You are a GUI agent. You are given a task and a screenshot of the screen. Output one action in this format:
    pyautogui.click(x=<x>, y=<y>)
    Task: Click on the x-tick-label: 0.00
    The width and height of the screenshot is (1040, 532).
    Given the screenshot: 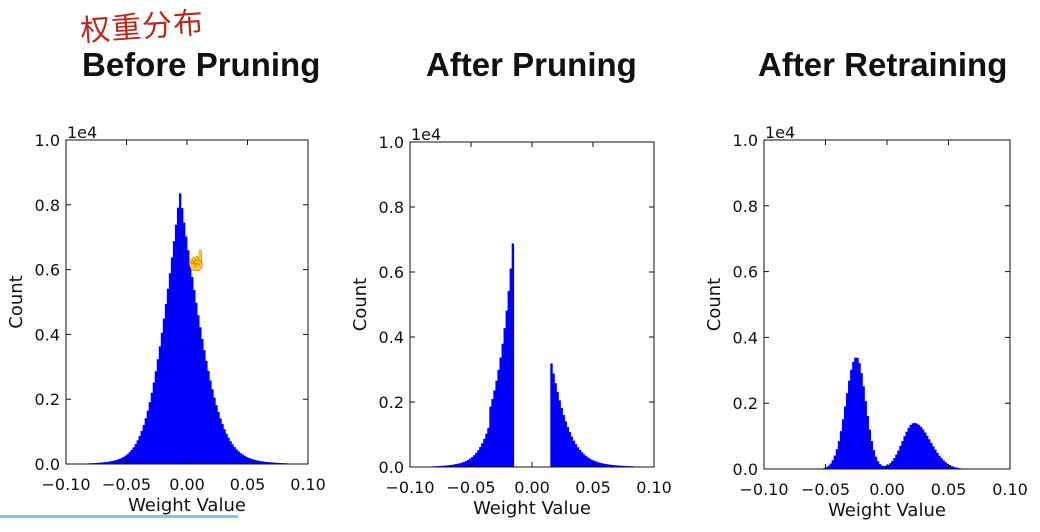 What is the action you would take?
    pyautogui.click(x=532, y=487)
    